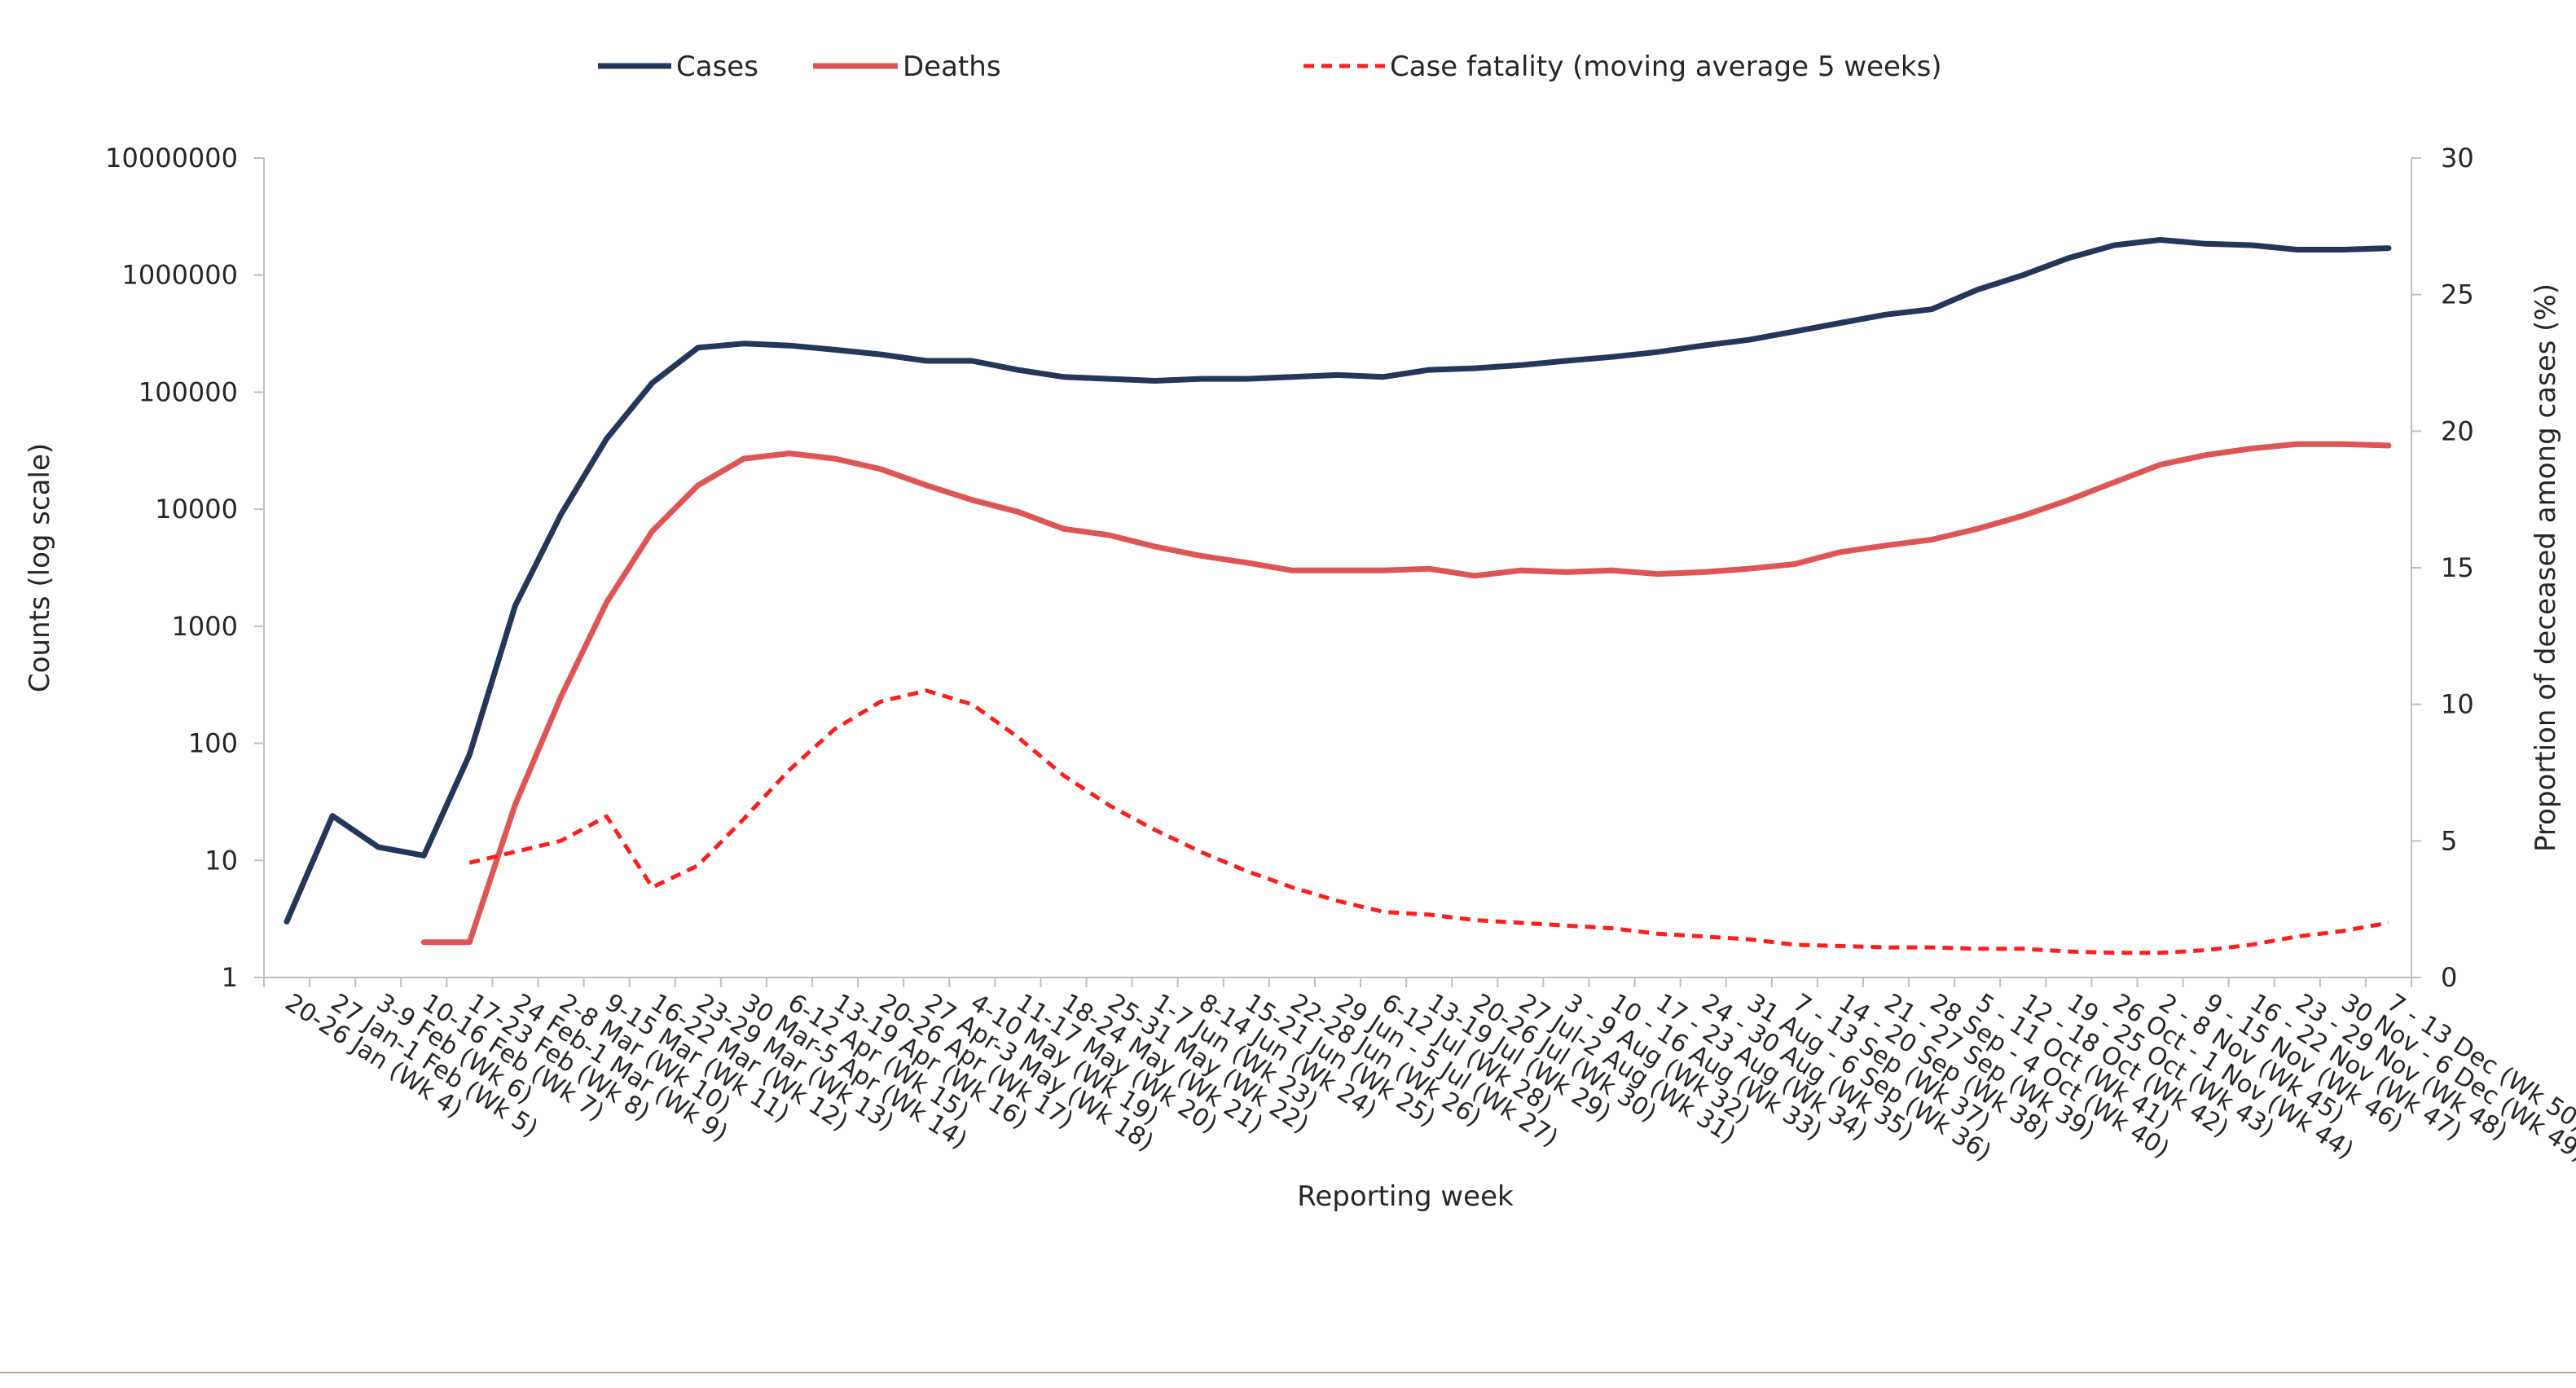  Describe the element at coordinates (1666, 67) in the screenshot. I see `legend-label: Case fatality (moving average 5 weeks)` at that location.